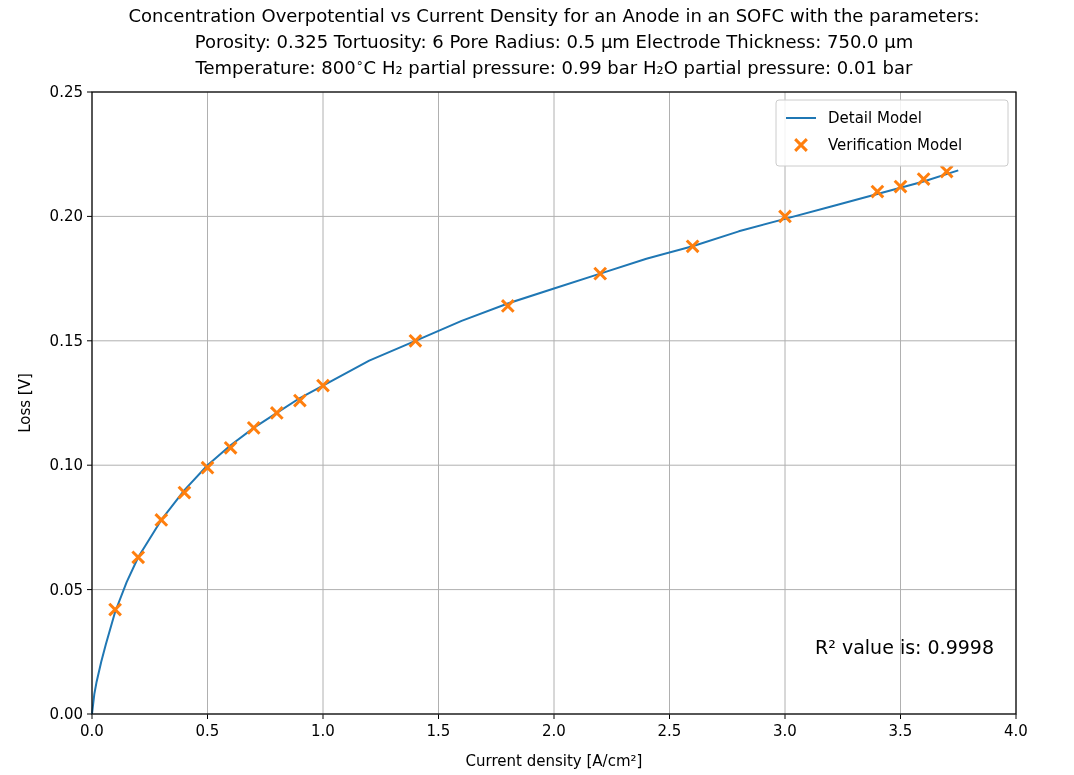 This screenshot has width=1074, height=775. What do you see at coordinates (785, 731) in the screenshot?
I see `x-tick-label: 3.0` at bounding box center [785, 731].